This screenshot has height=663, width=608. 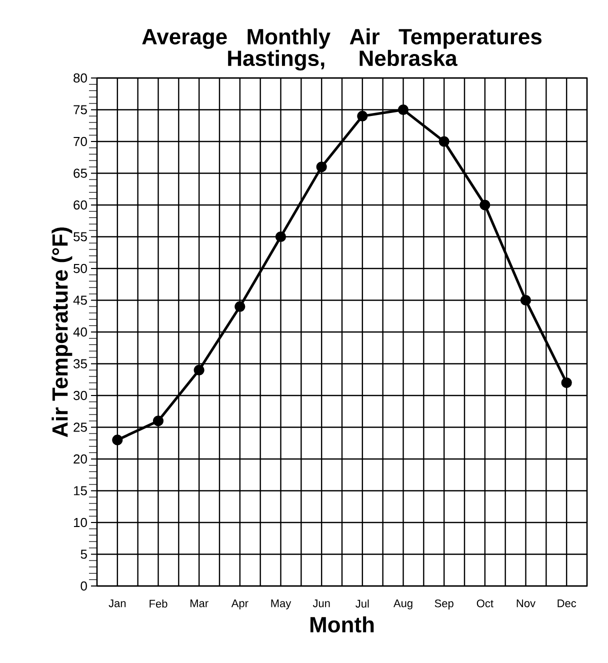 What do you see at coordinates (80, 237) in the screenshot?
I see `y-tick-label: 55` at bounding box center [80, 237].